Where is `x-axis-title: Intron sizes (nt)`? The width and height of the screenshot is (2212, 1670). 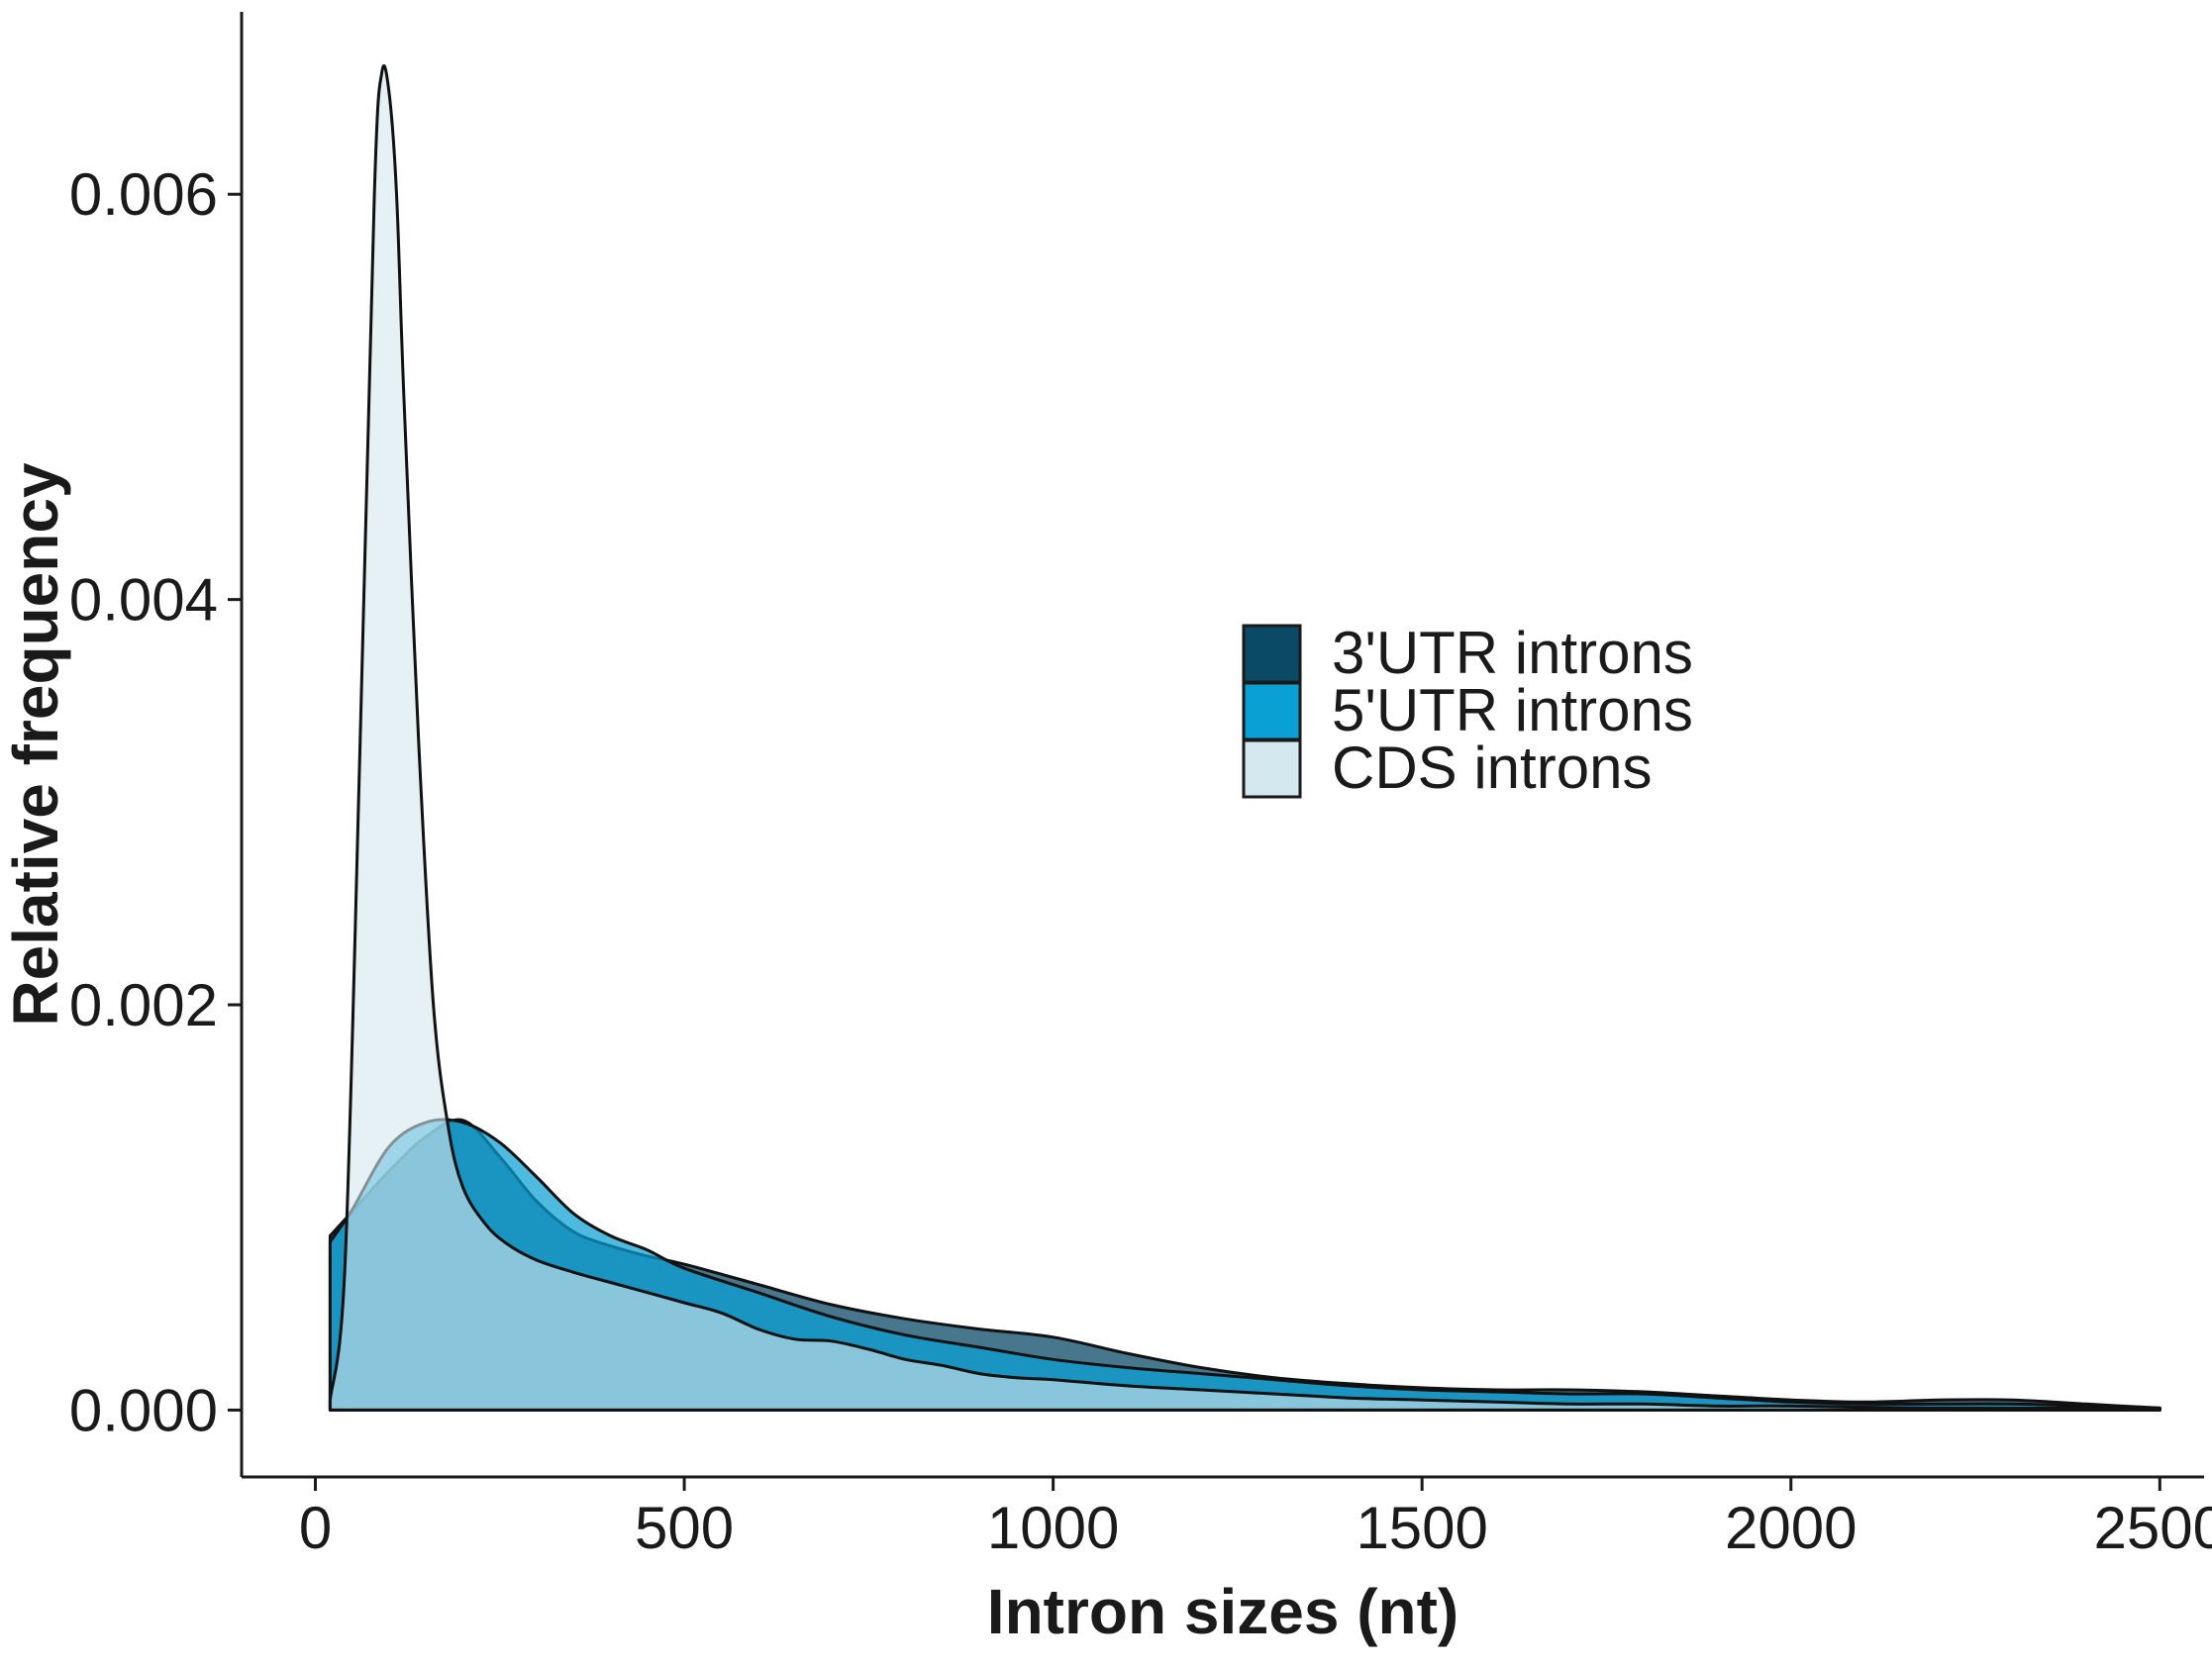
x-axis-title: Intron sizes (nt) is located at coordinates (1222, 1611).